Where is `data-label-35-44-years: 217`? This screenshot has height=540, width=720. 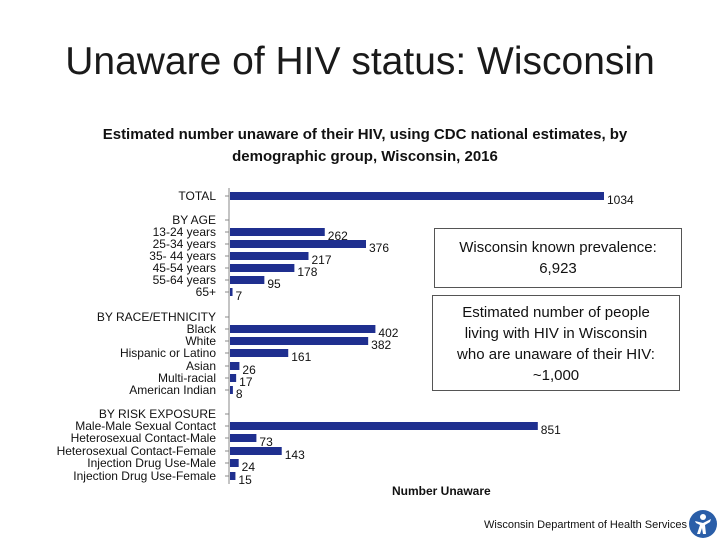 data-label-35-44-years: 217 is located at coordinates (321, 260).